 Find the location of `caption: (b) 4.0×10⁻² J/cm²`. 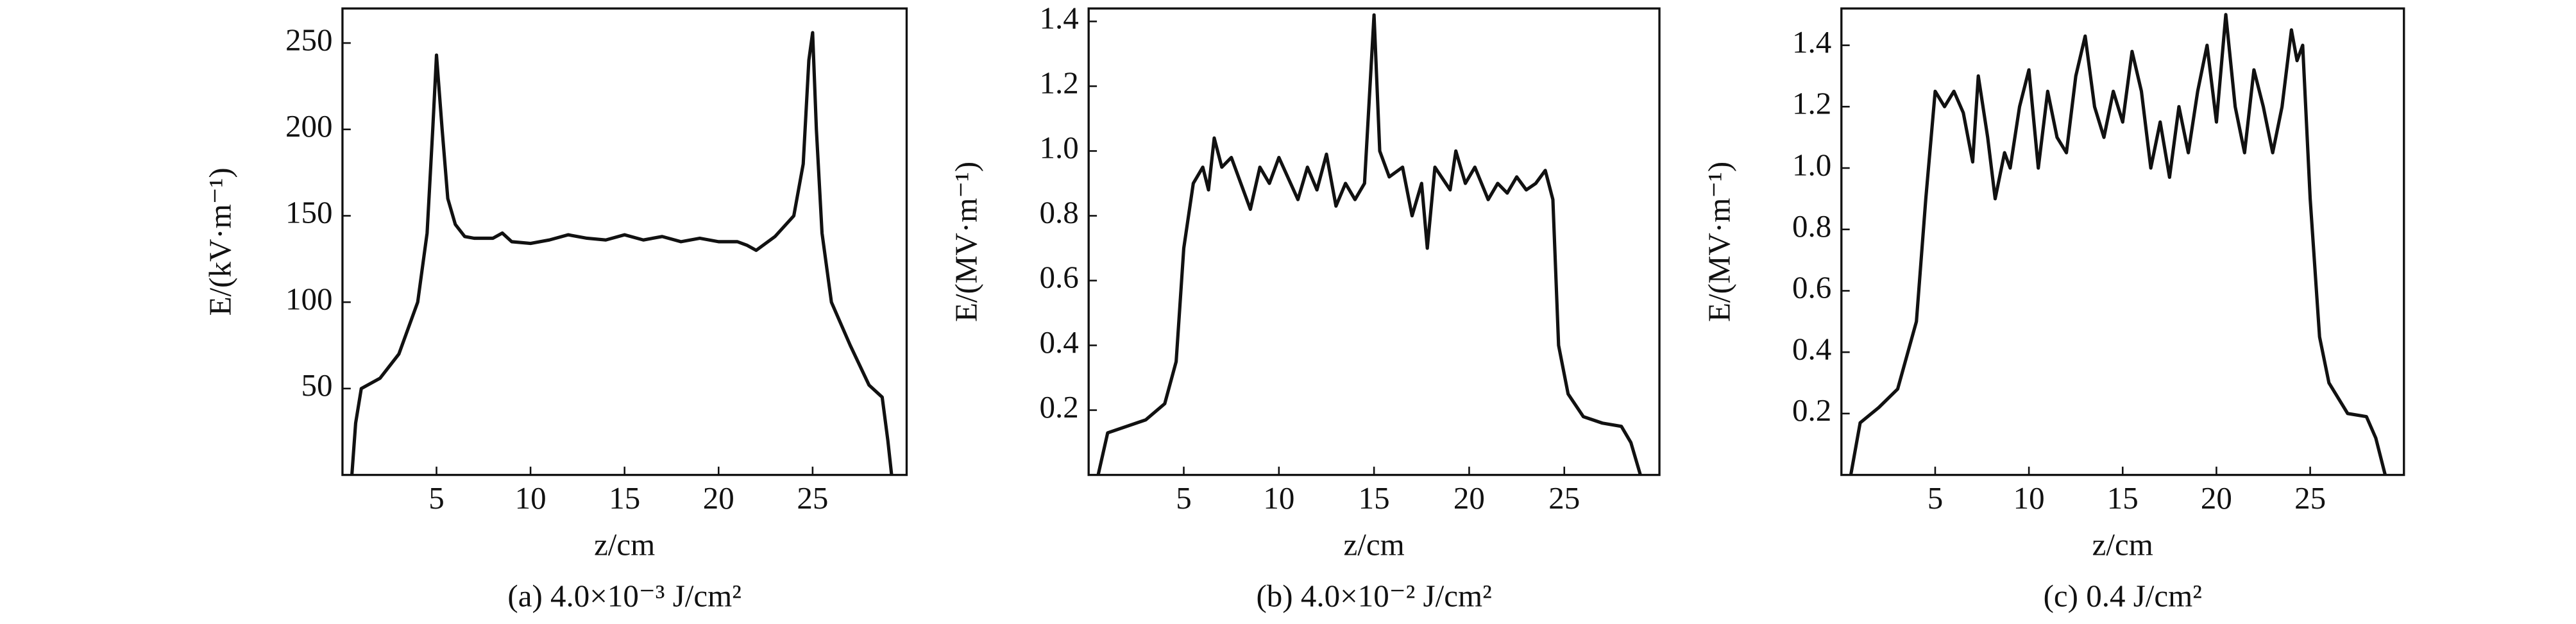

caption: (b) 4.0×10⁻² J/cm² is located at coordinates (1373, 595).